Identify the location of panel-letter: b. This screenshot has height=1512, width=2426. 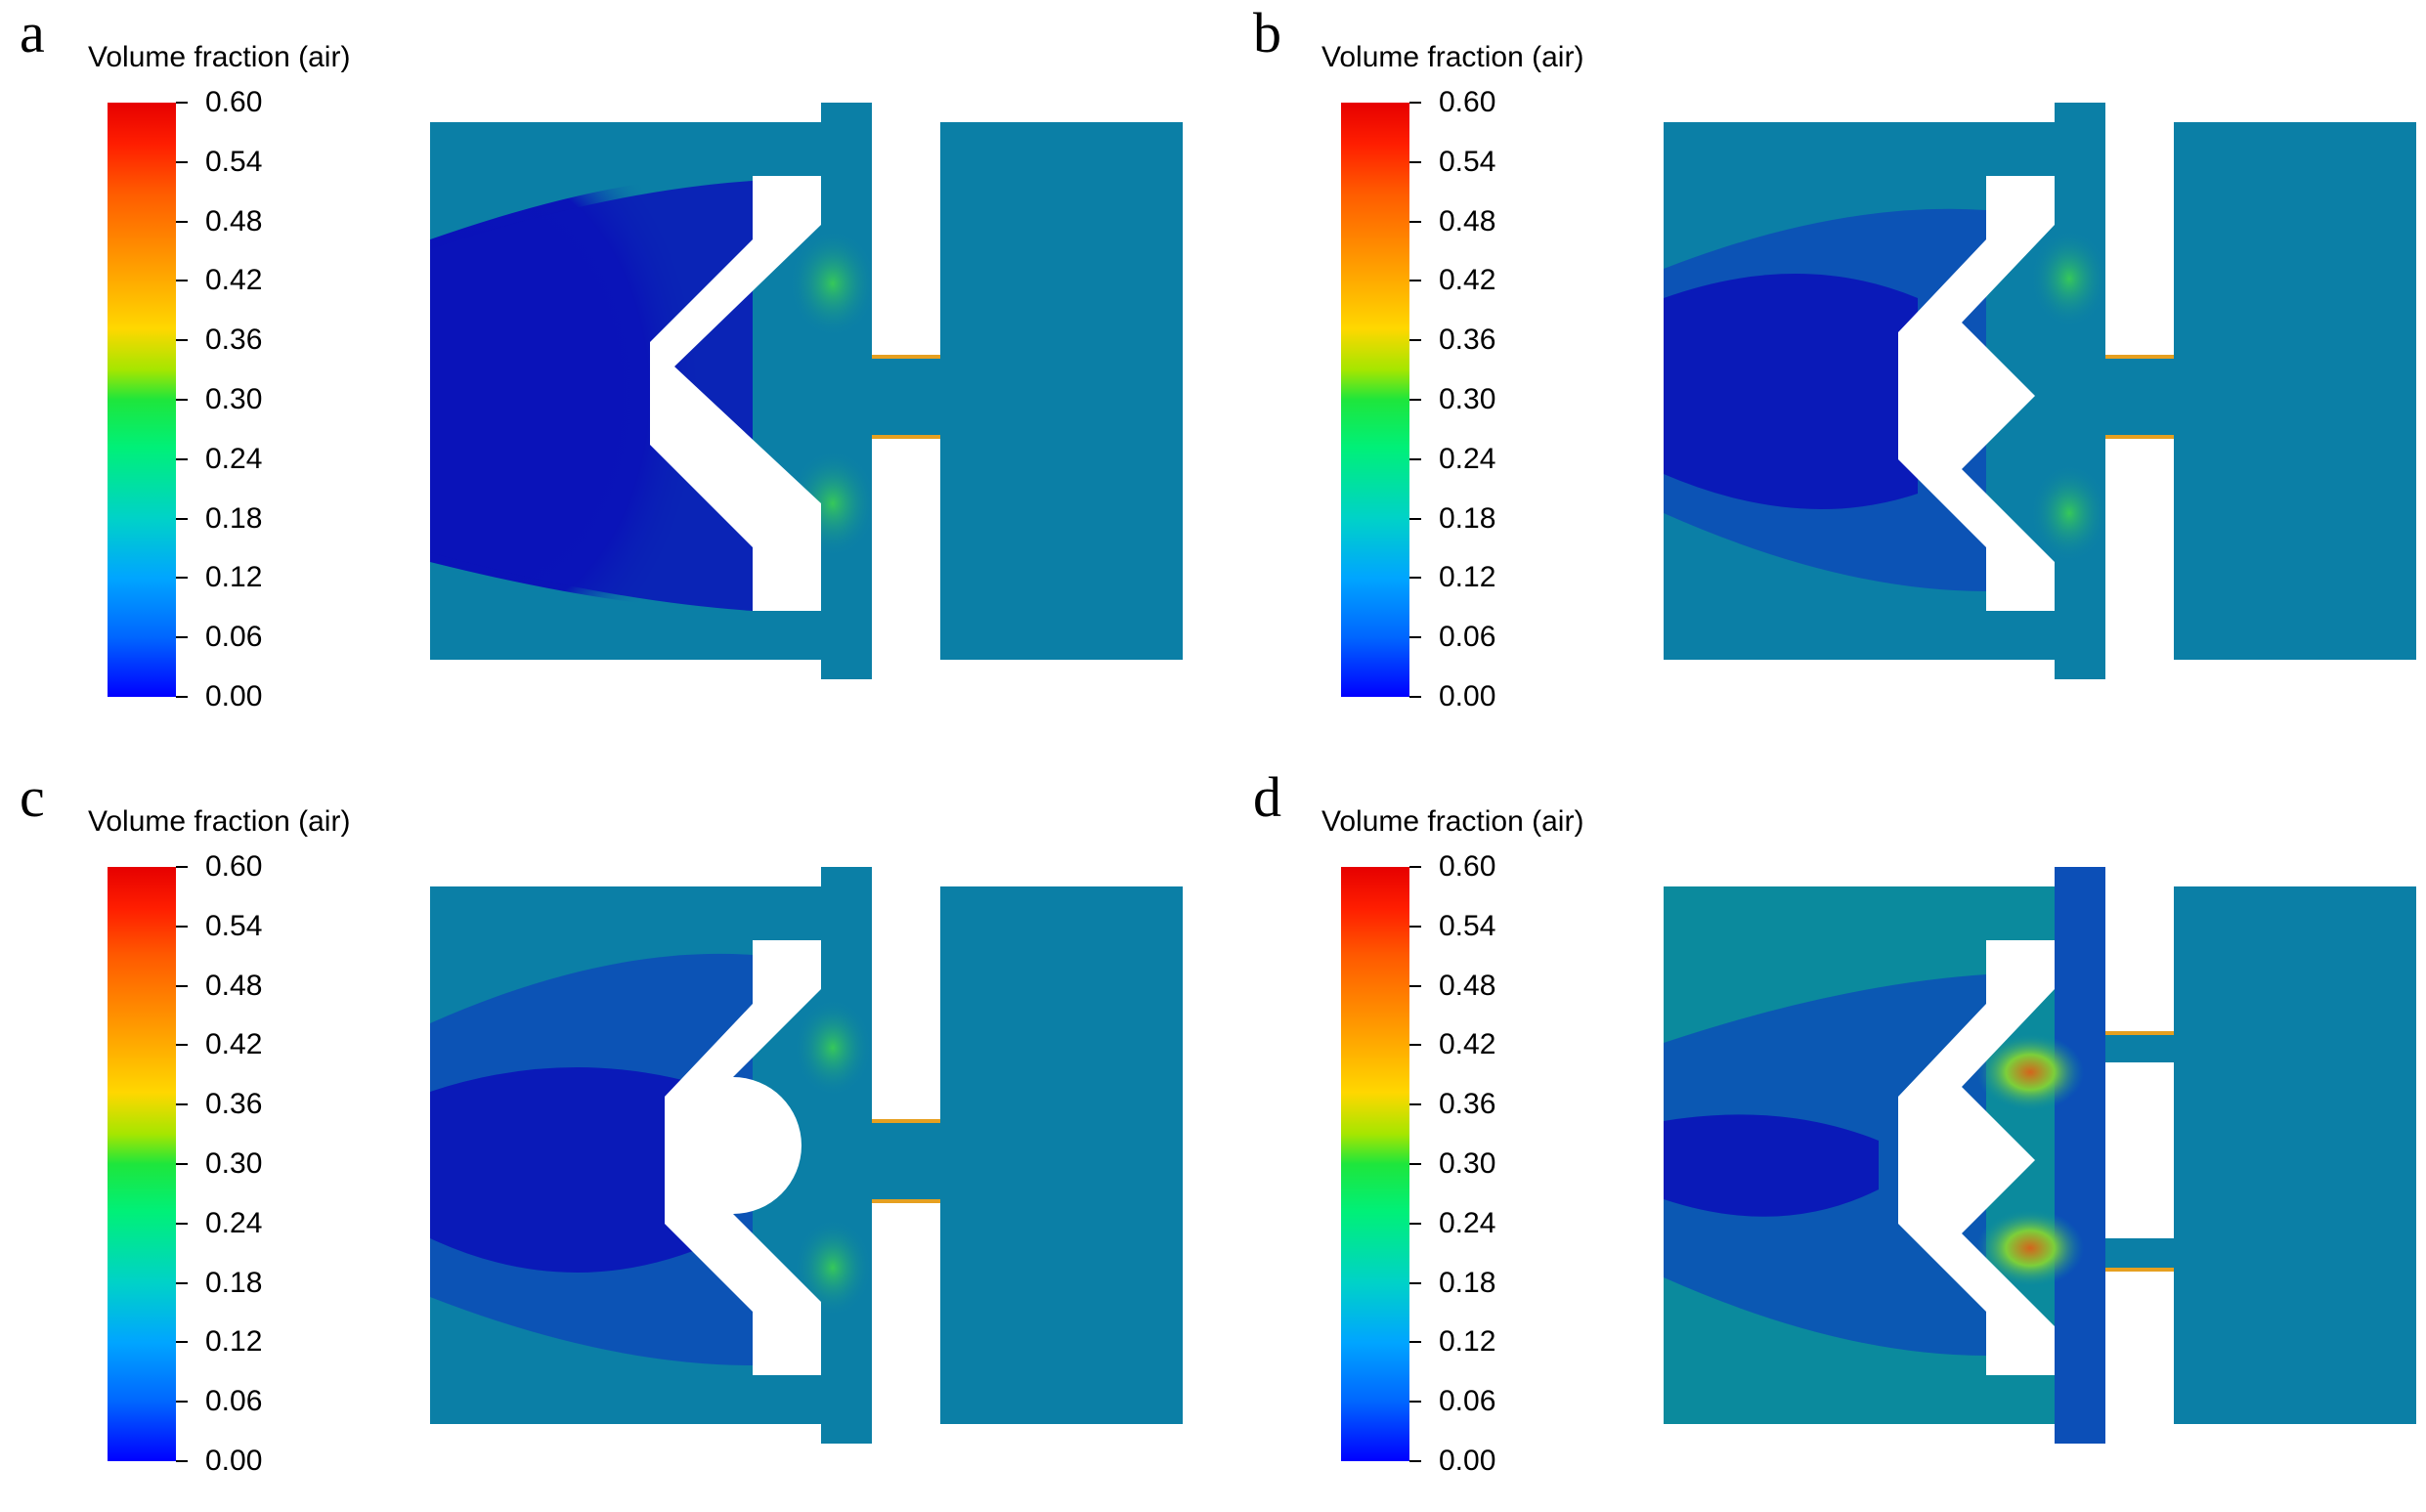
(1267, 33).